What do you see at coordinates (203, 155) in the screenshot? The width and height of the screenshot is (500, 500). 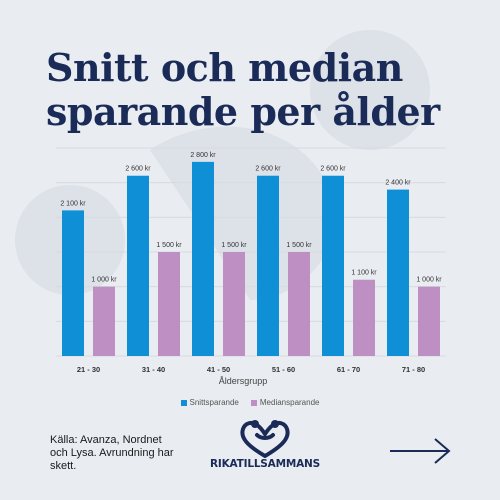 I see `data-label: 2 800 kr` at bounding box center [203, 155].